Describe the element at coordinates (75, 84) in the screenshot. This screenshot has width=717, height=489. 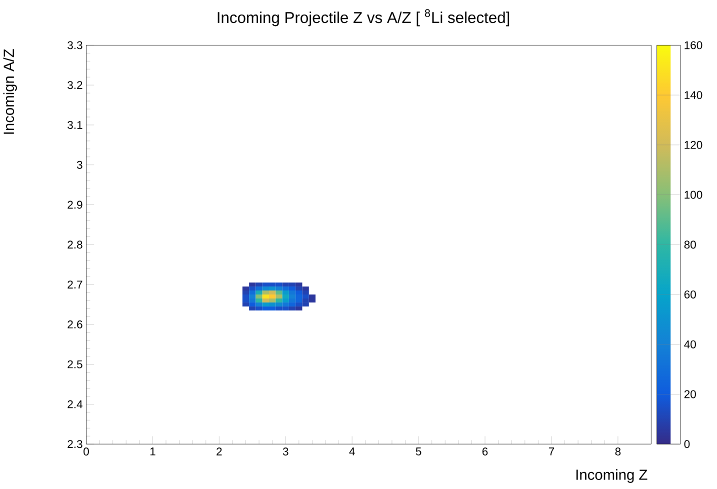
I see `y-tick-label: 3.2` at that location.